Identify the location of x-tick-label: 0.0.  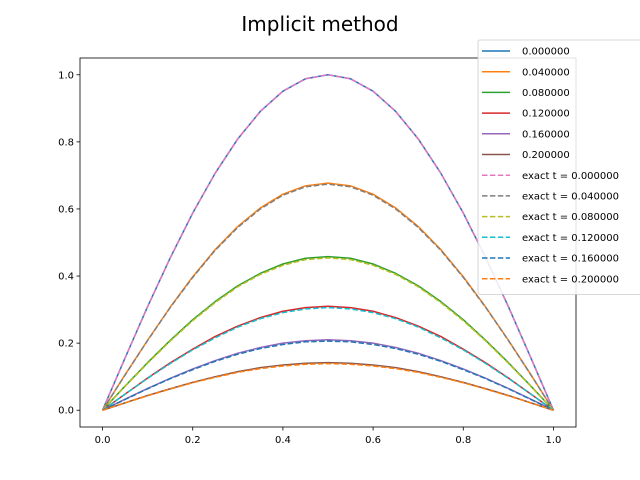
(103, 440).